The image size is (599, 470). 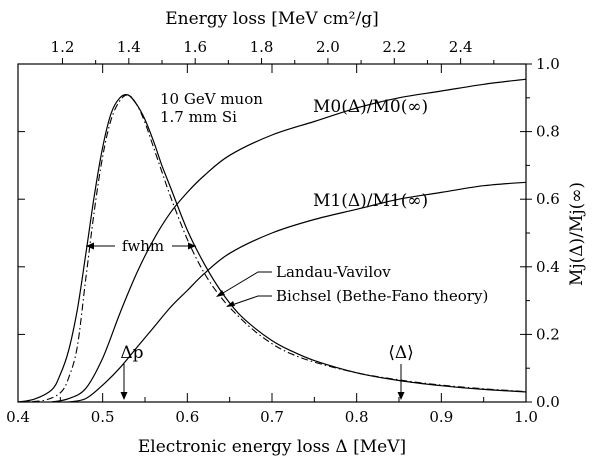 What do you see at coordinates (21, 233) in the screenshot?
I see `left-axis-ticks` at bounding box center [21, 233].